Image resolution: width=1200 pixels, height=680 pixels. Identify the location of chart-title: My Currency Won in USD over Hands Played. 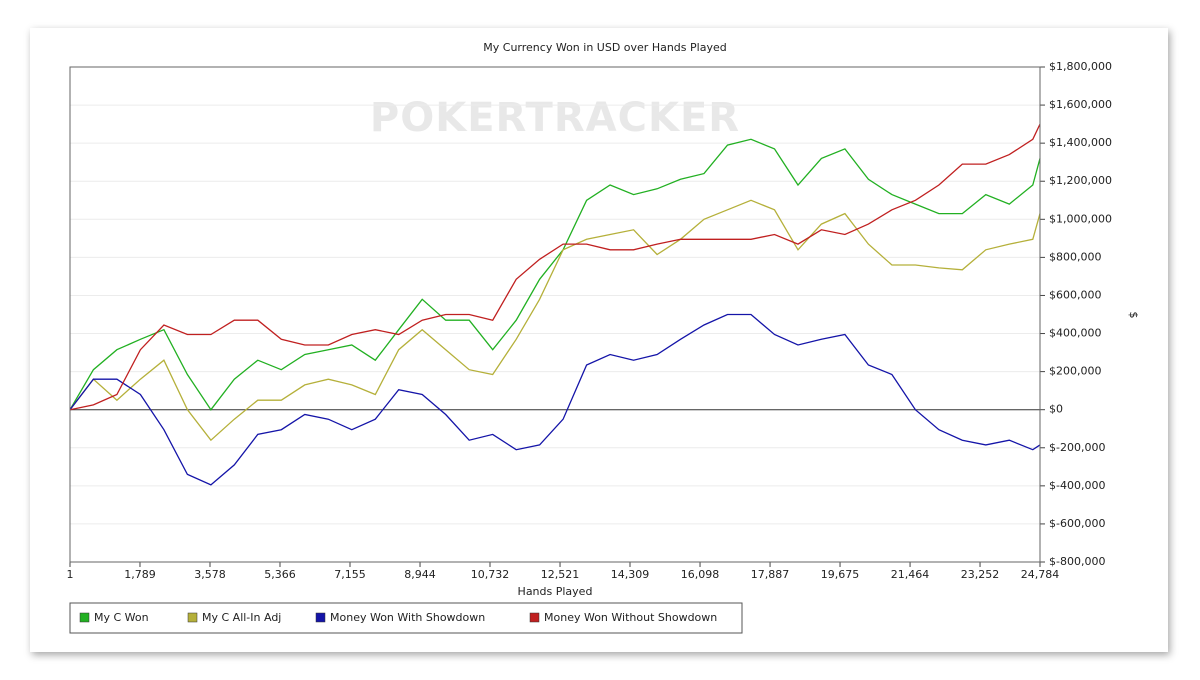
(604, 47).